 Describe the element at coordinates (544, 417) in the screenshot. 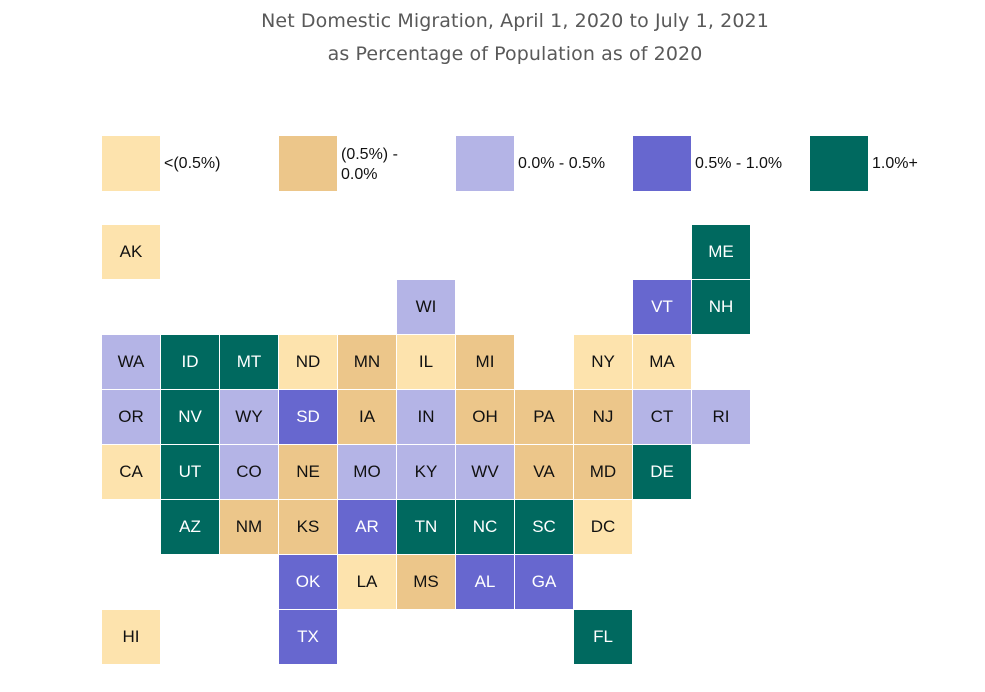

I see `state-tile-pa: PA` at that location.